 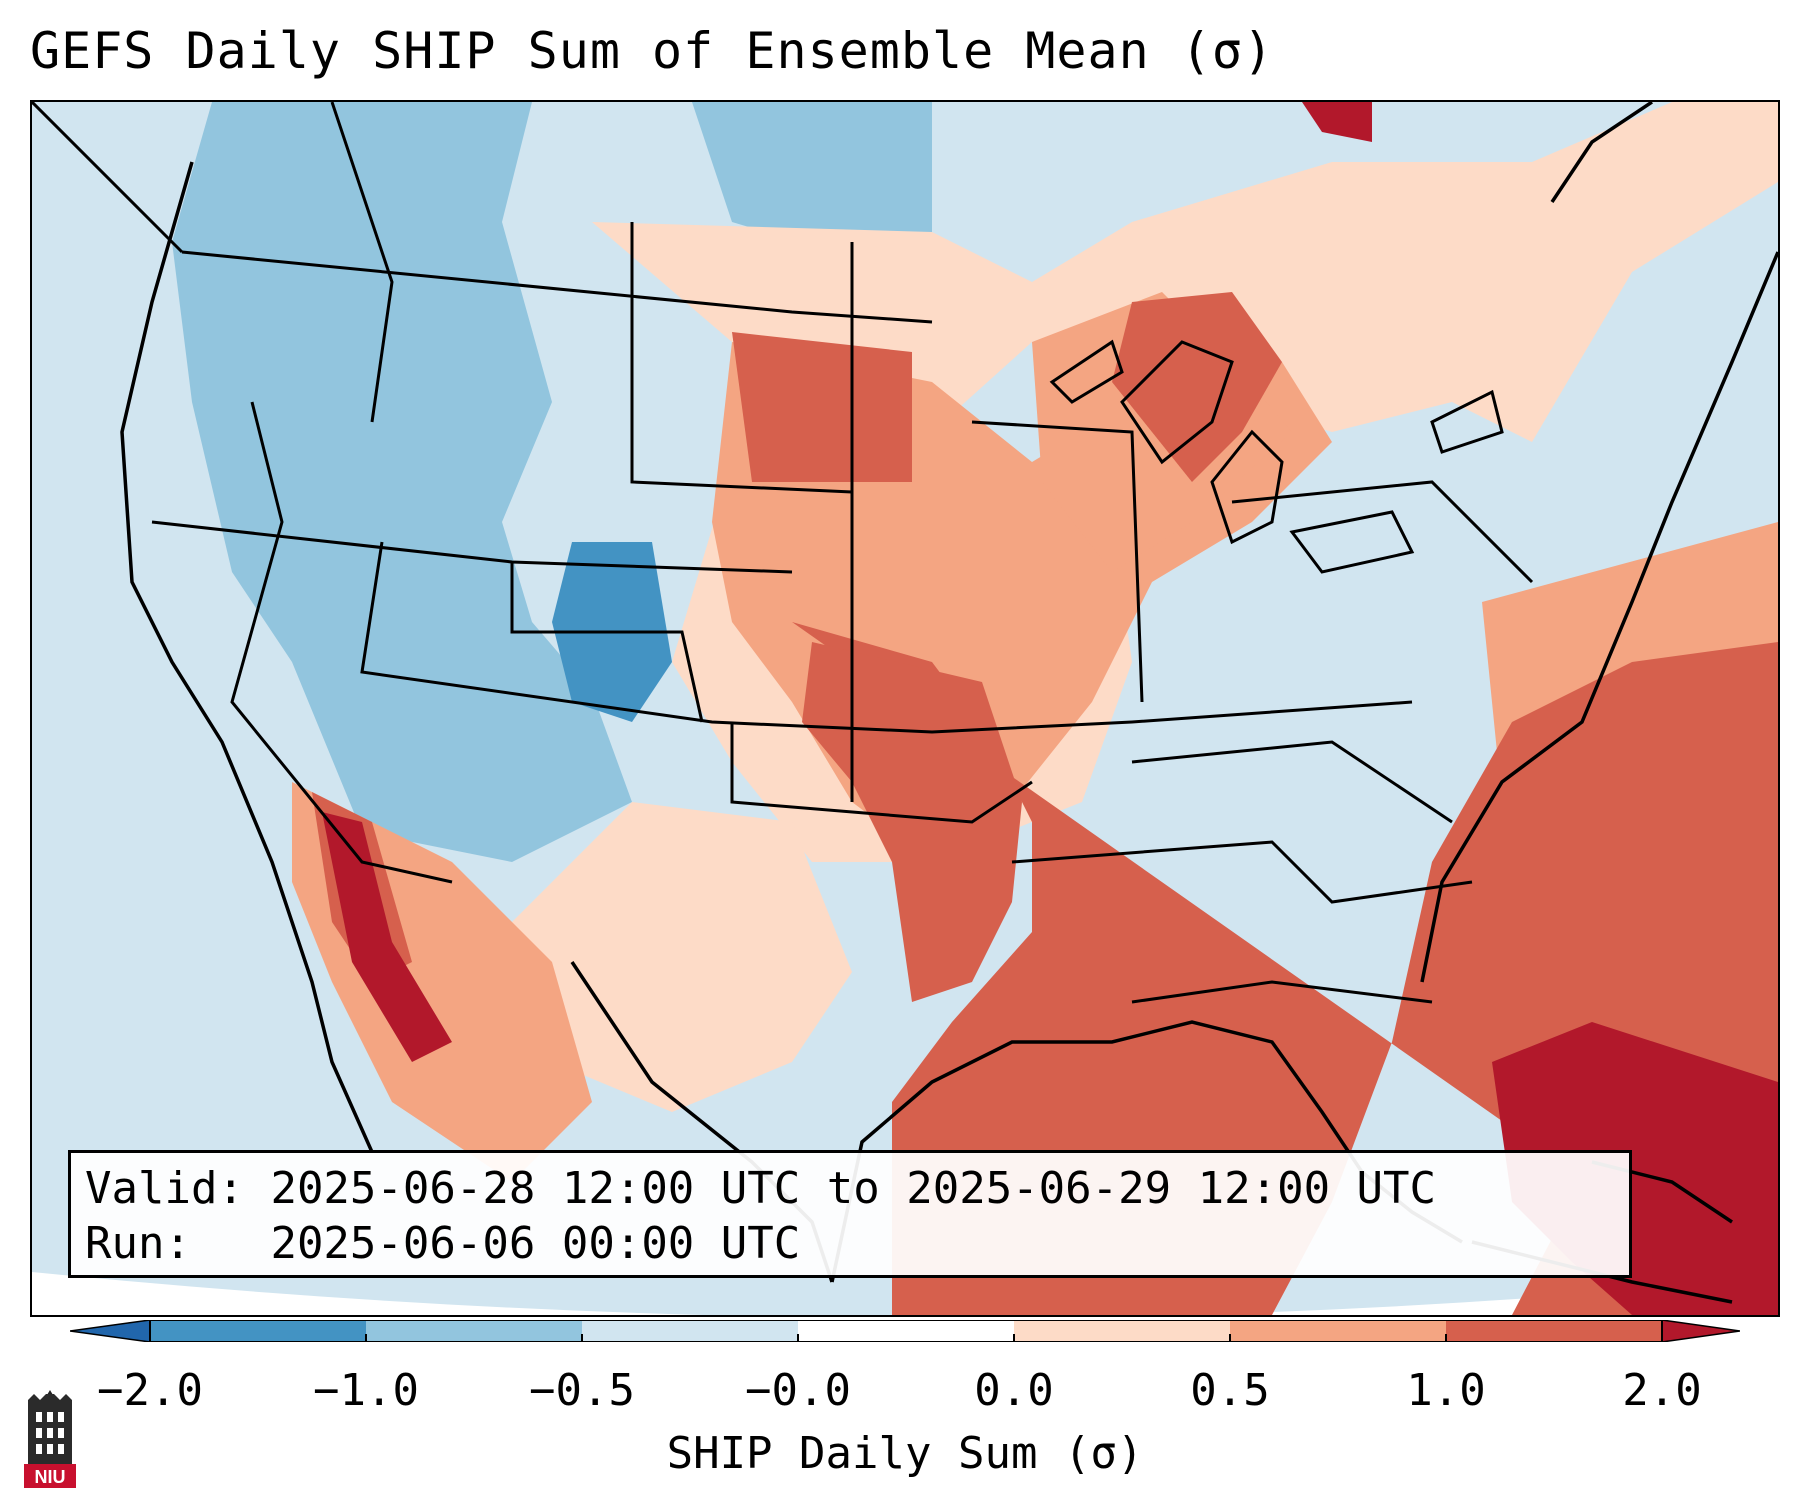 What do you see at coordinates (682, 957) in the screenshot?
I see `anomaly-region-texas-light-positive` at bounding box center [682, 957].